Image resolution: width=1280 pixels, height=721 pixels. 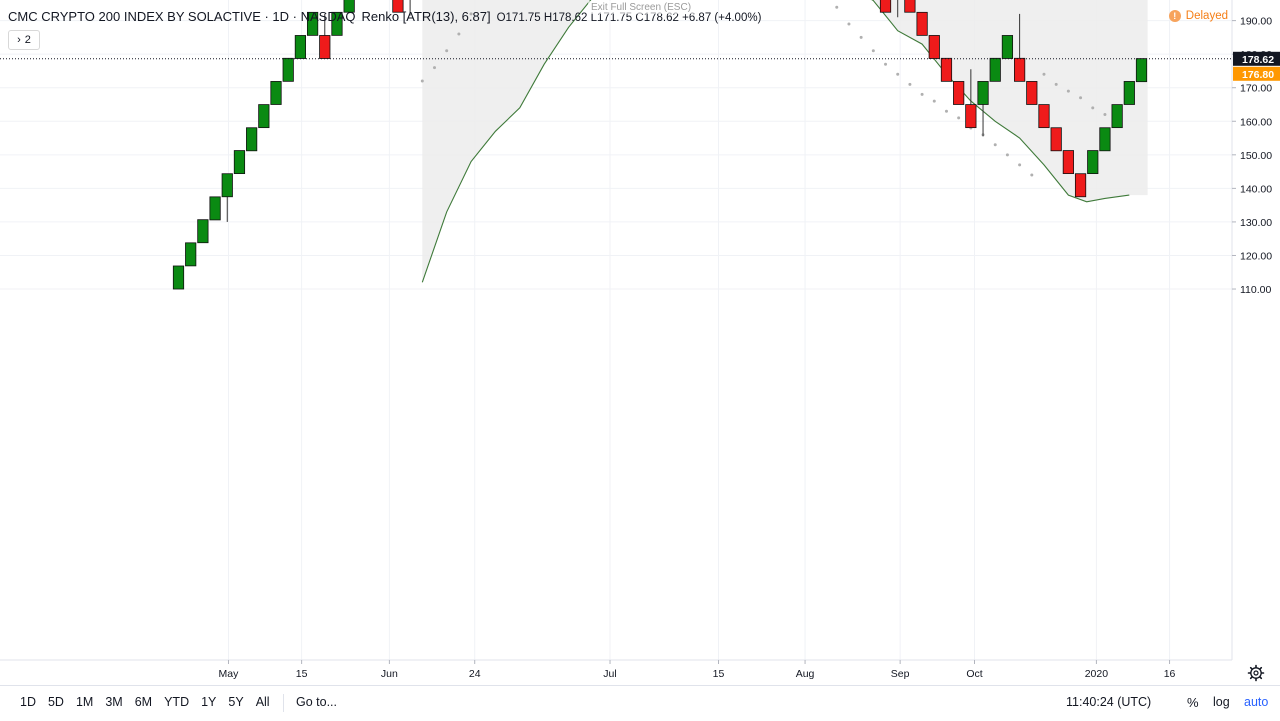 I want to click on last-price-label-bg, so click(x=1256, y=58).